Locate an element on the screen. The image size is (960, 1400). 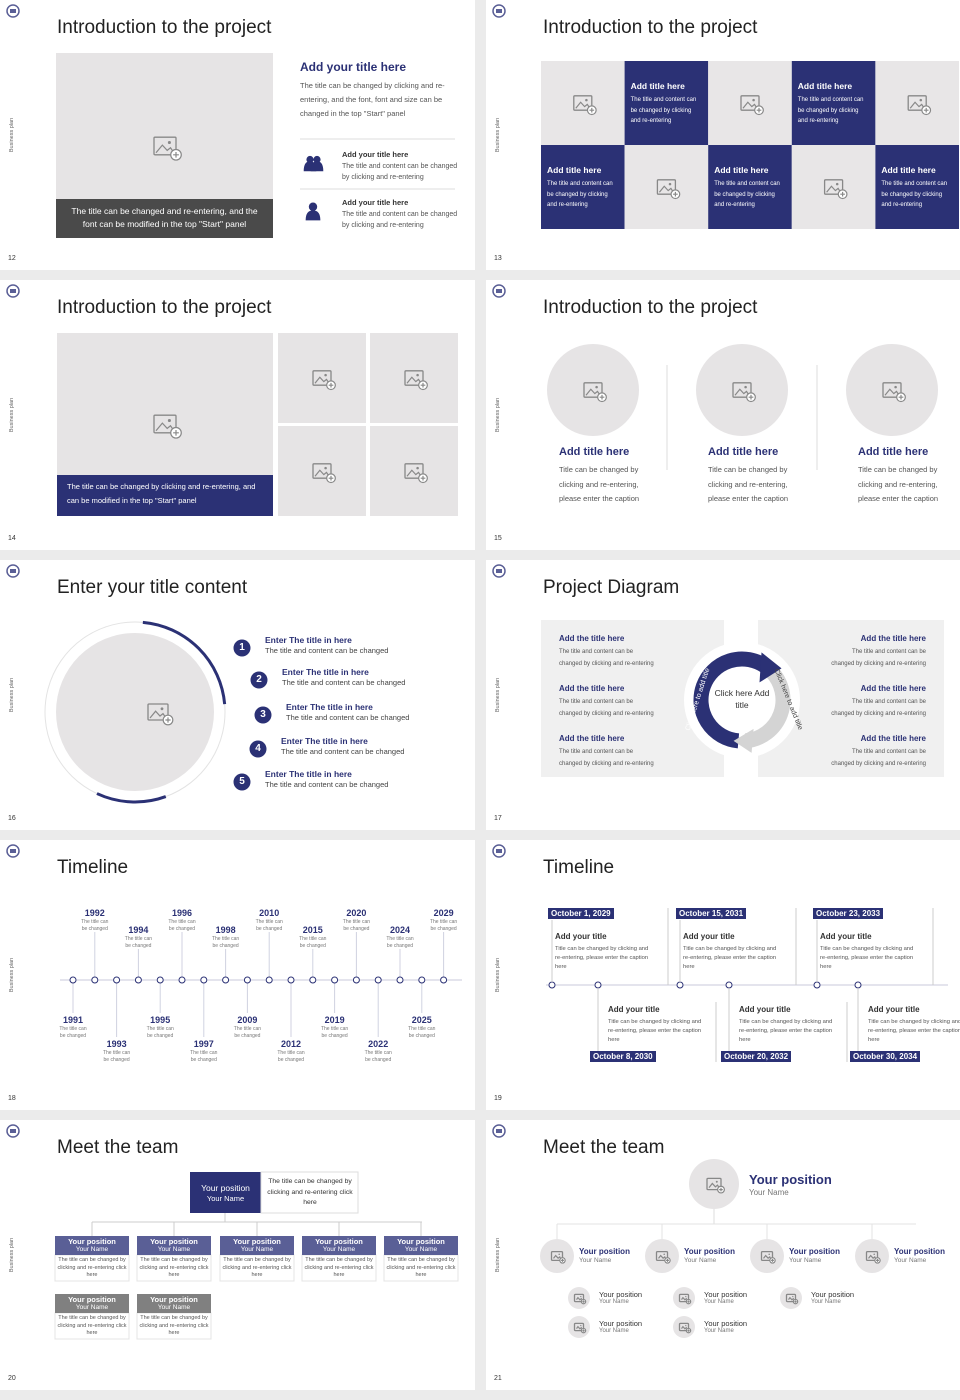
event-year: 1992 is located at coordinates (94, 913).